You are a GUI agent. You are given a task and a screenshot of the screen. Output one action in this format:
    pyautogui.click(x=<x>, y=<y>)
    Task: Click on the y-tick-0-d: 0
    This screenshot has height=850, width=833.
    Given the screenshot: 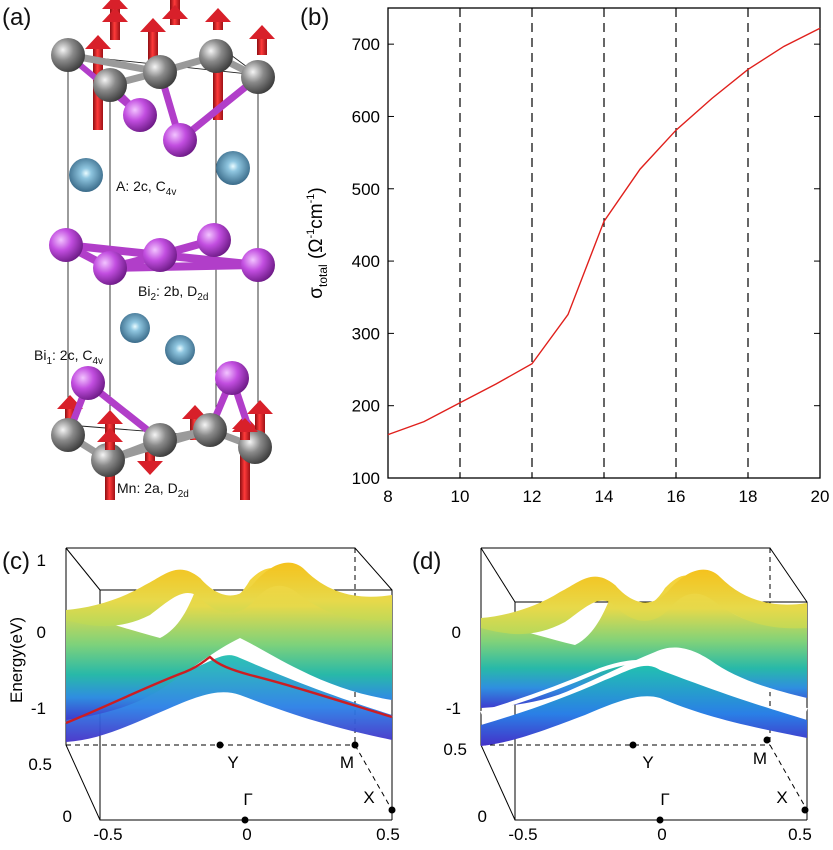 What is the action you would take?
    pyautogui.click(x=482, y=816)
    